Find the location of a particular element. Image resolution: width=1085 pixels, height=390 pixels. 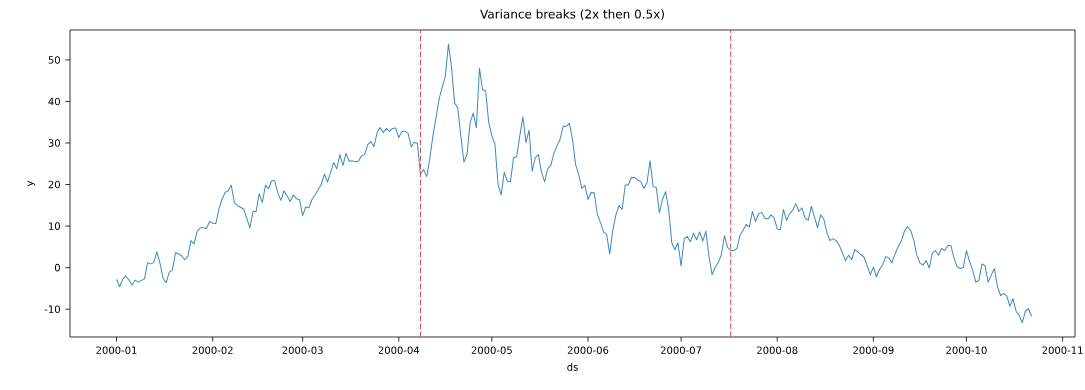

y-tick-label: 40 is located at coordinates (54, 101).